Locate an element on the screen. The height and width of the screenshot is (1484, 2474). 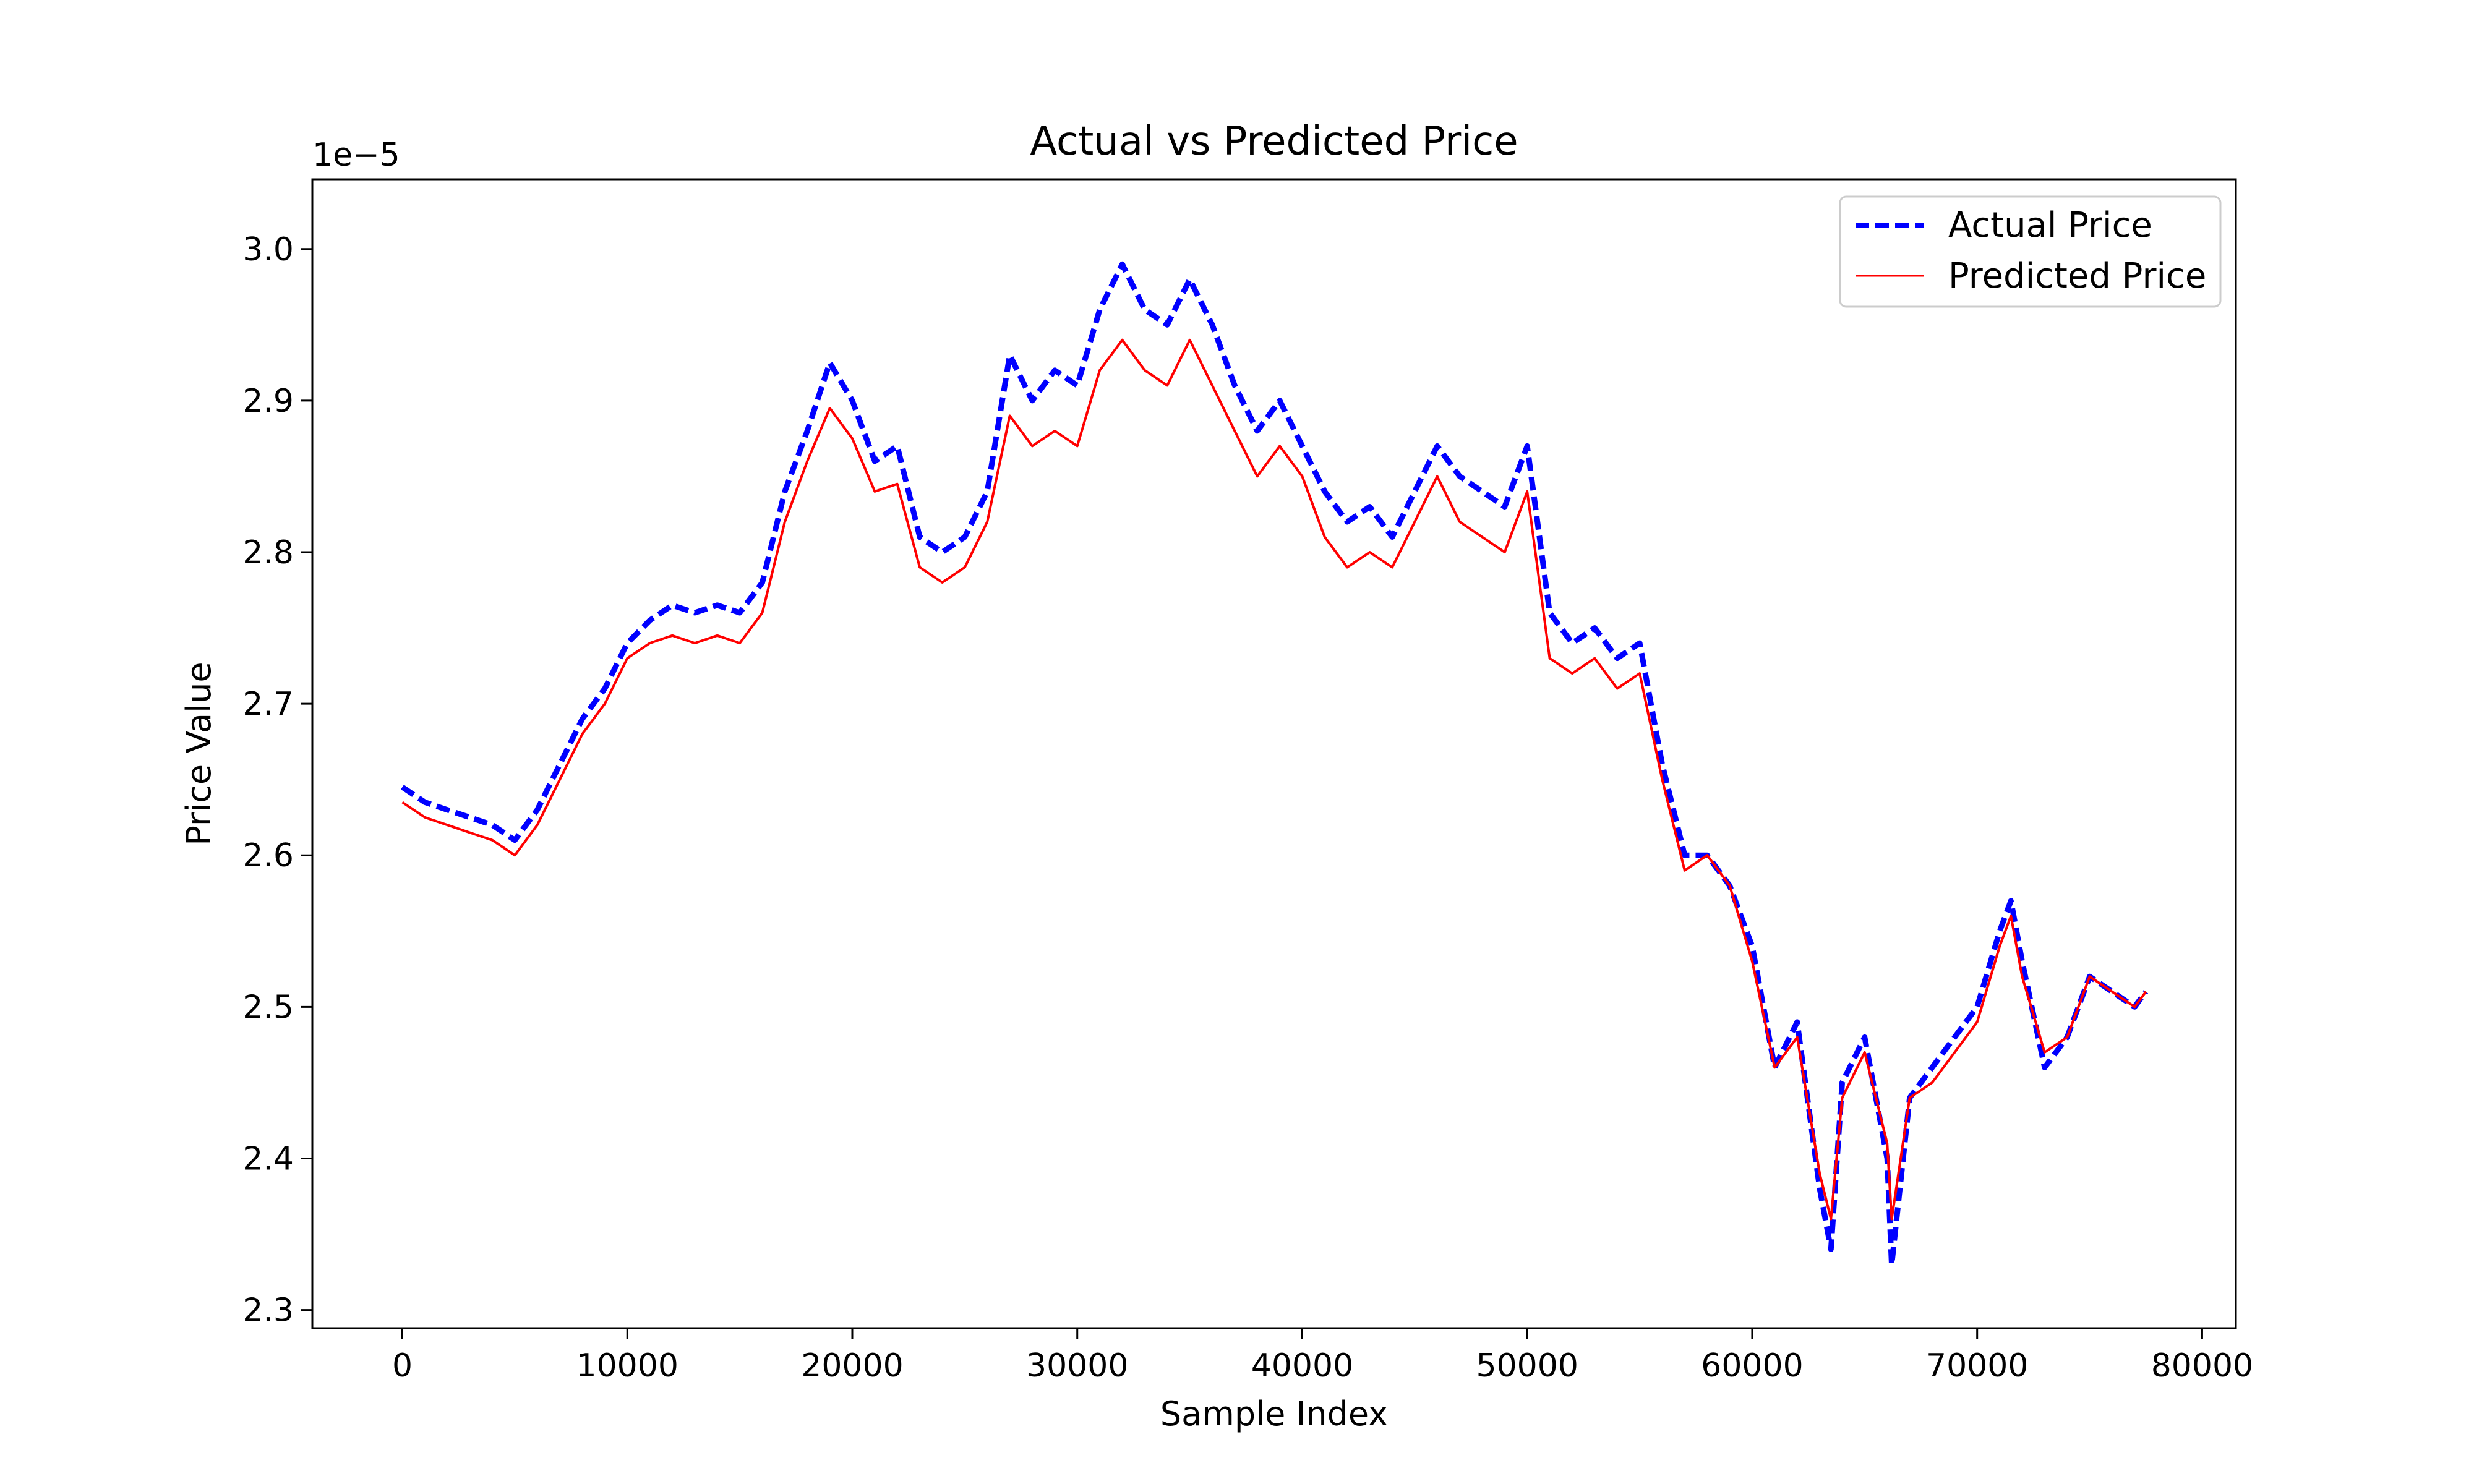
x-tick-label: 50000 is located at coordinates (1527, 1365).